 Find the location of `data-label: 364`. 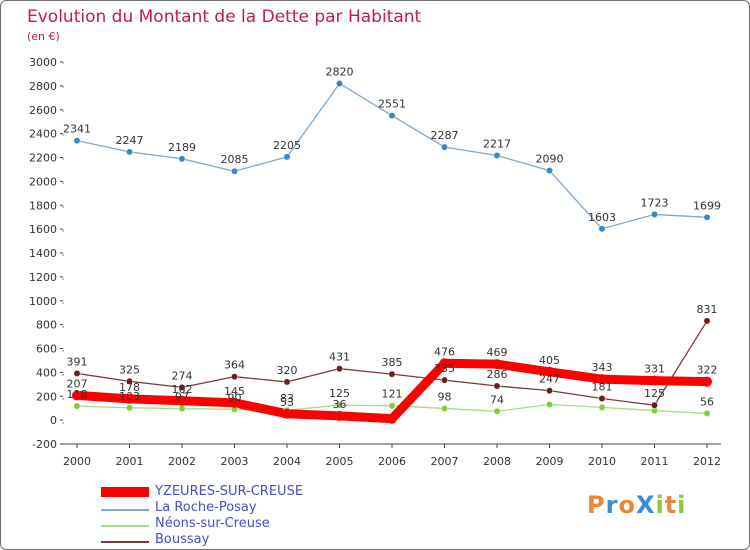

data-label: 364 is located at coordinates (234, 365).